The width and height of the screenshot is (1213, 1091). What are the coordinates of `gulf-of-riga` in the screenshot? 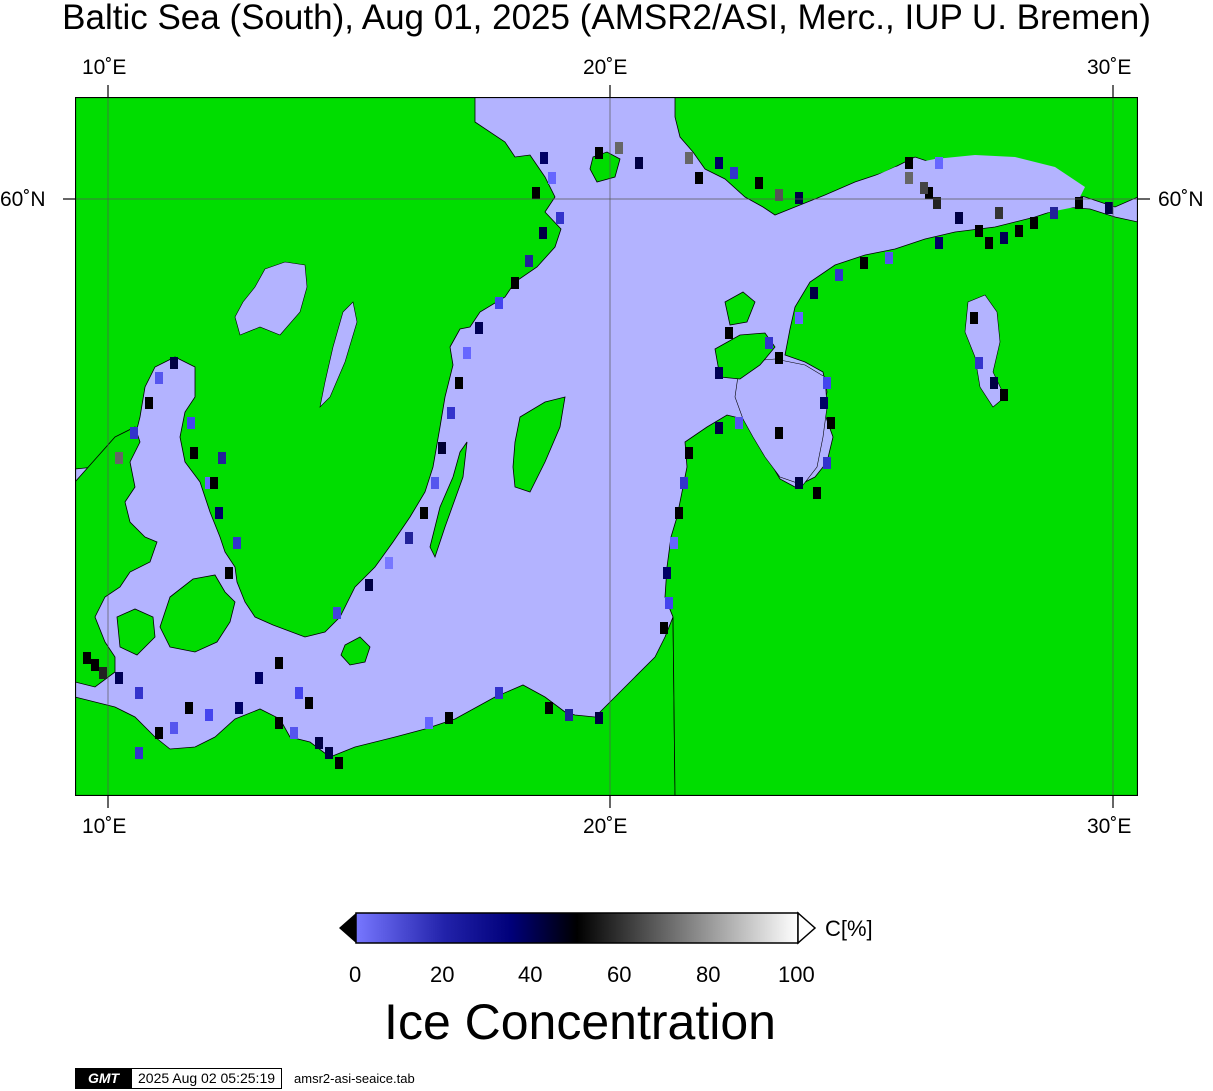 It's located at (781, 422).